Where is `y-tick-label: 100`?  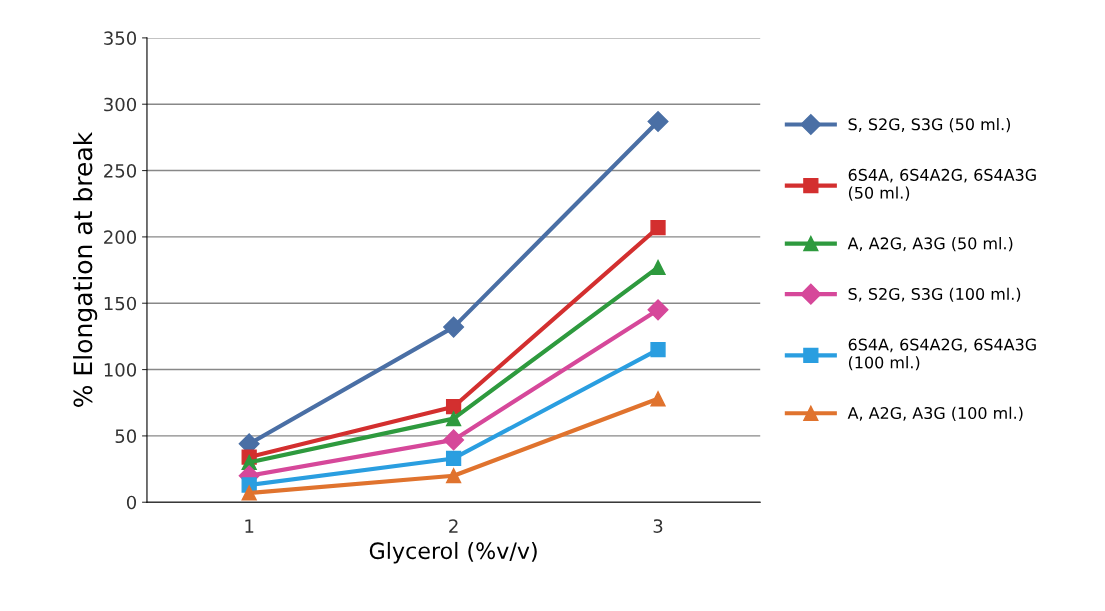
y-tick-label: 100 is located at coordinates (120, 370).